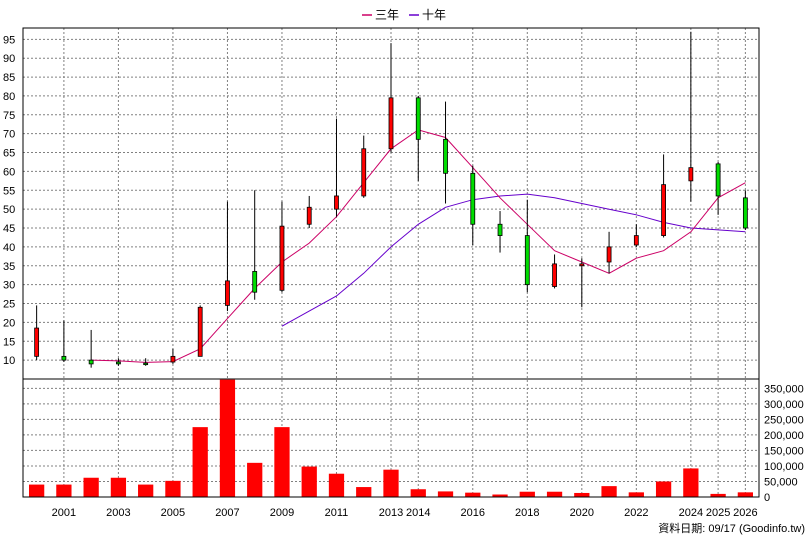 Image resolution: width=808 pixels, height=540 pixels. I want to click on x-tick-label: 2007, so click(227, 513).